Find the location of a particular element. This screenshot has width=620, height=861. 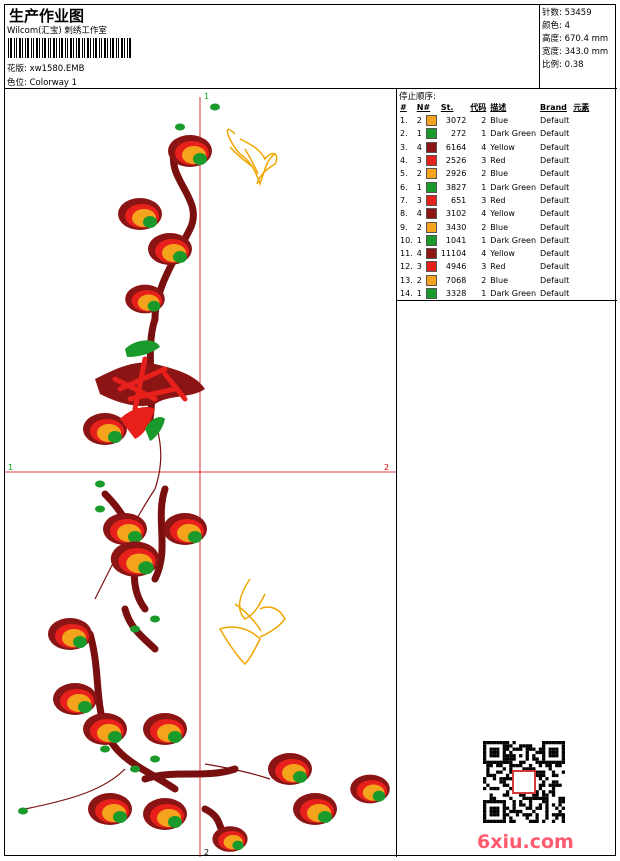

row-stitches: 3827 is located at coordinates (456, 187).